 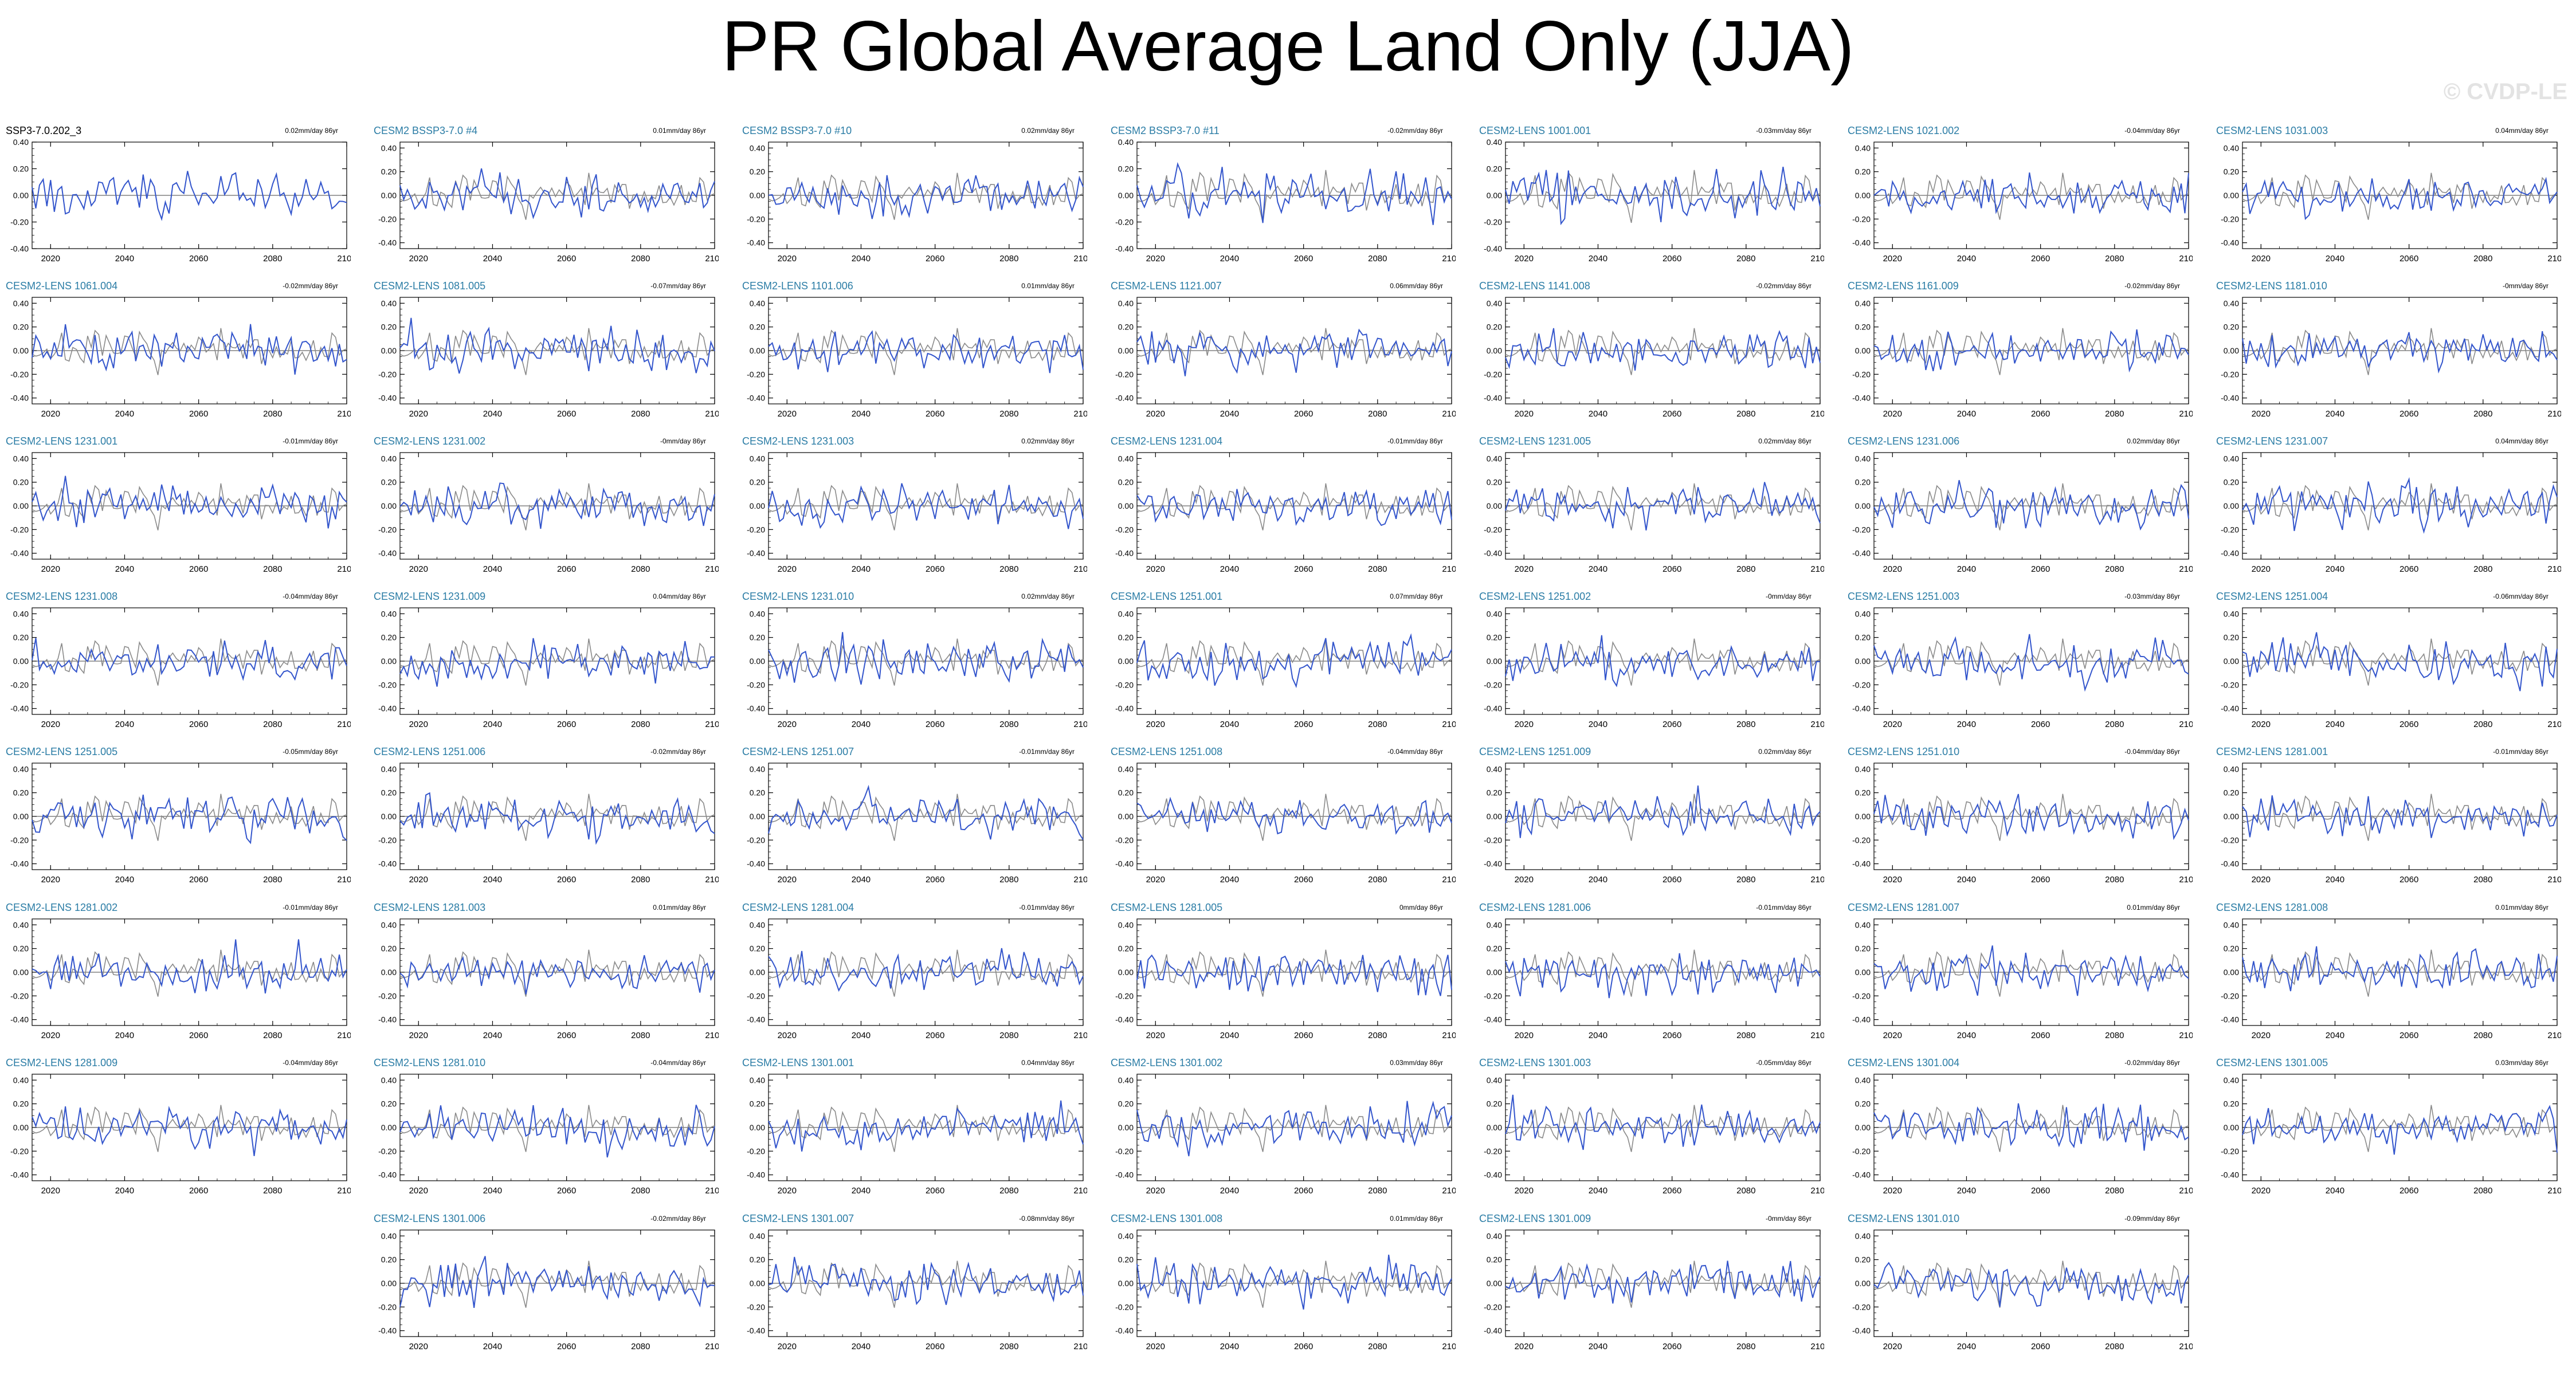 I want to click on panel-trend-label: 0.01mm/day 86yr, so click(x=1416, y=1219).